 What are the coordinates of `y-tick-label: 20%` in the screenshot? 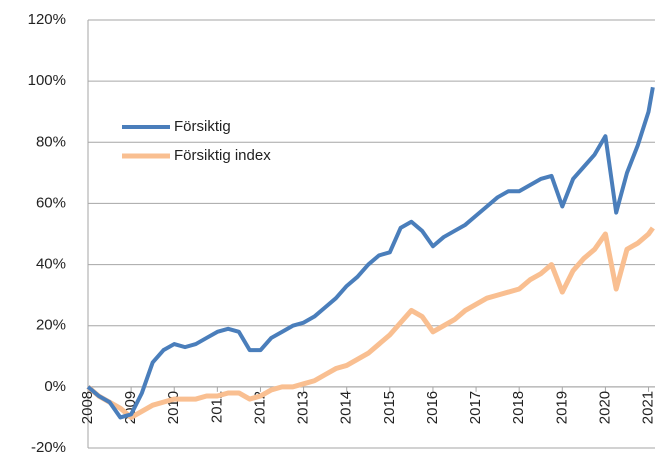 It's located at (51, 325).